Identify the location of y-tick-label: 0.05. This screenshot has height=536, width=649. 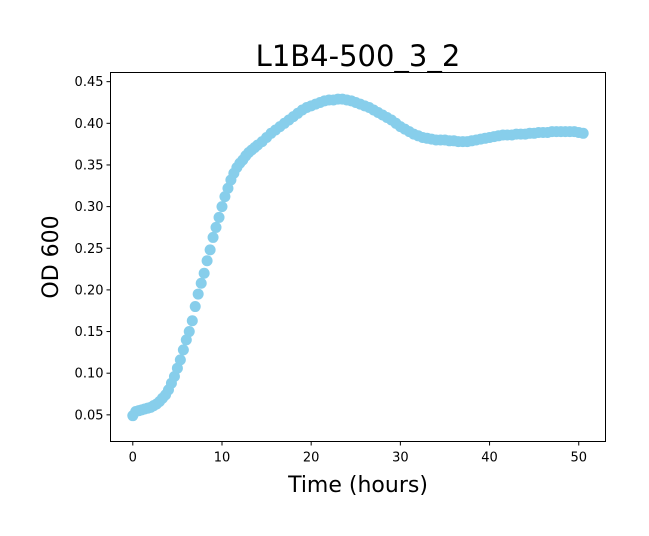
(89, 415).